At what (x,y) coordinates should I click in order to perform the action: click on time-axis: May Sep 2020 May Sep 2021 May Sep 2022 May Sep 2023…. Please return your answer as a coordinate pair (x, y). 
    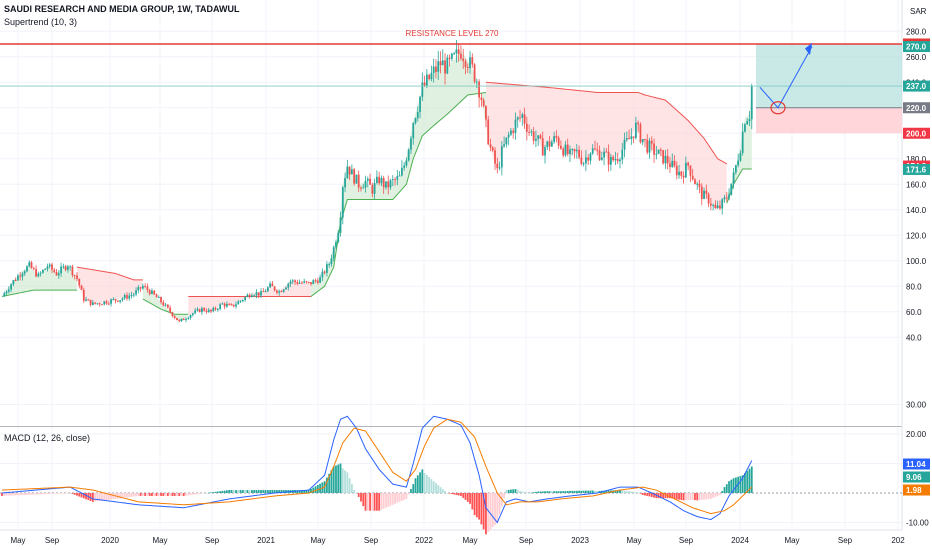
    Looking at the image, I should click on (457, 540).